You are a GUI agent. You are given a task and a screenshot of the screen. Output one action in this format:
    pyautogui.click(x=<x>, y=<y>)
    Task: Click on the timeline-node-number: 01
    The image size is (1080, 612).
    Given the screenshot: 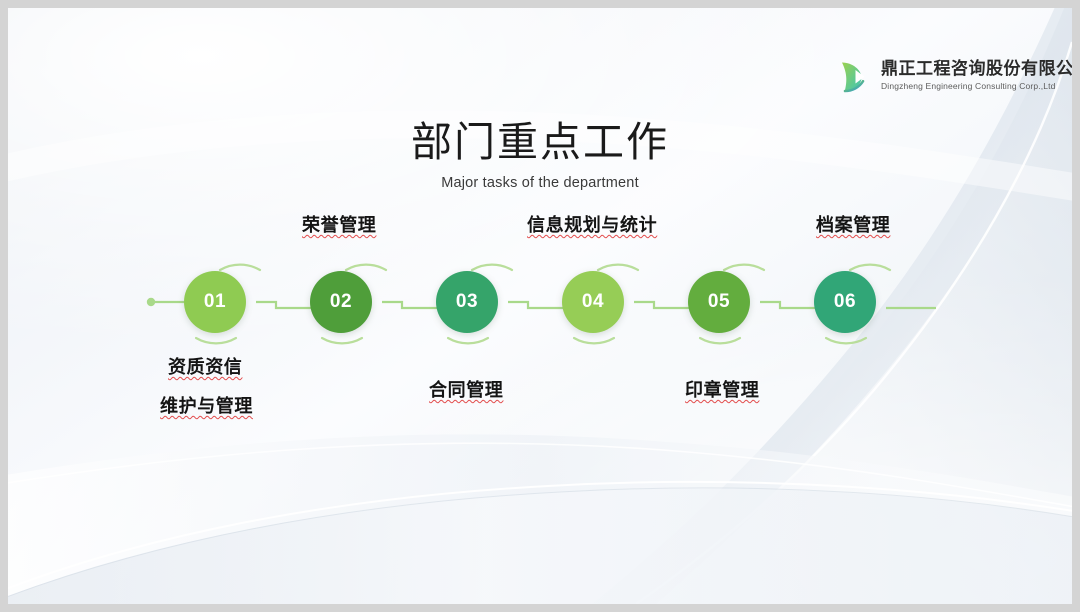 What is the action you would take?
    pyautogui.click(x=215, y=301)
    